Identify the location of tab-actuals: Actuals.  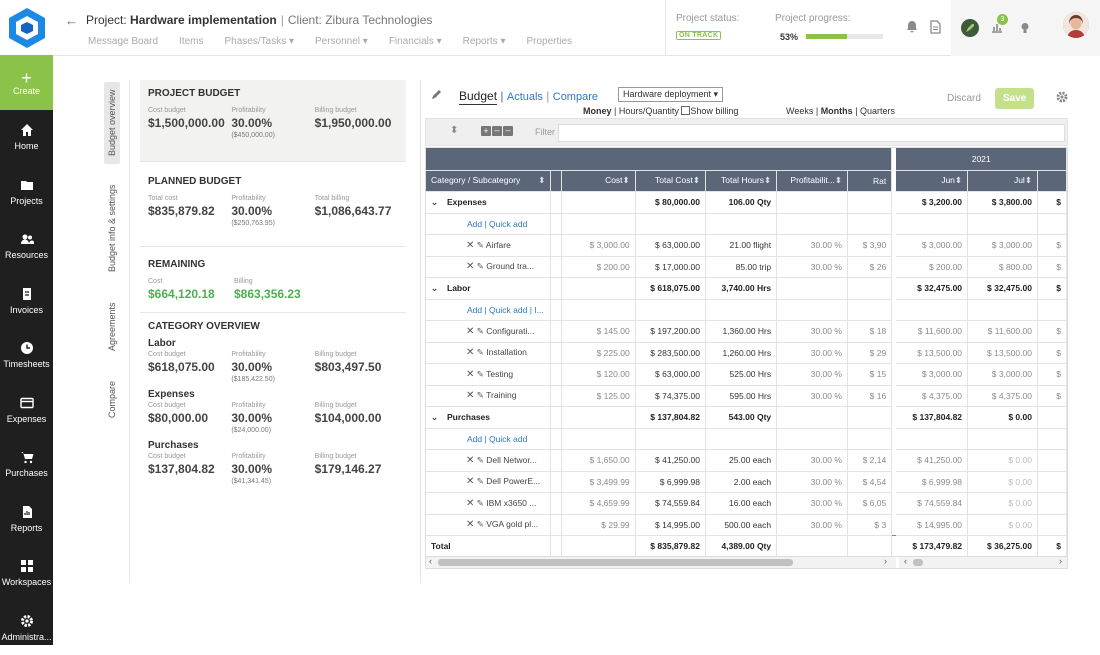
(525, 97).